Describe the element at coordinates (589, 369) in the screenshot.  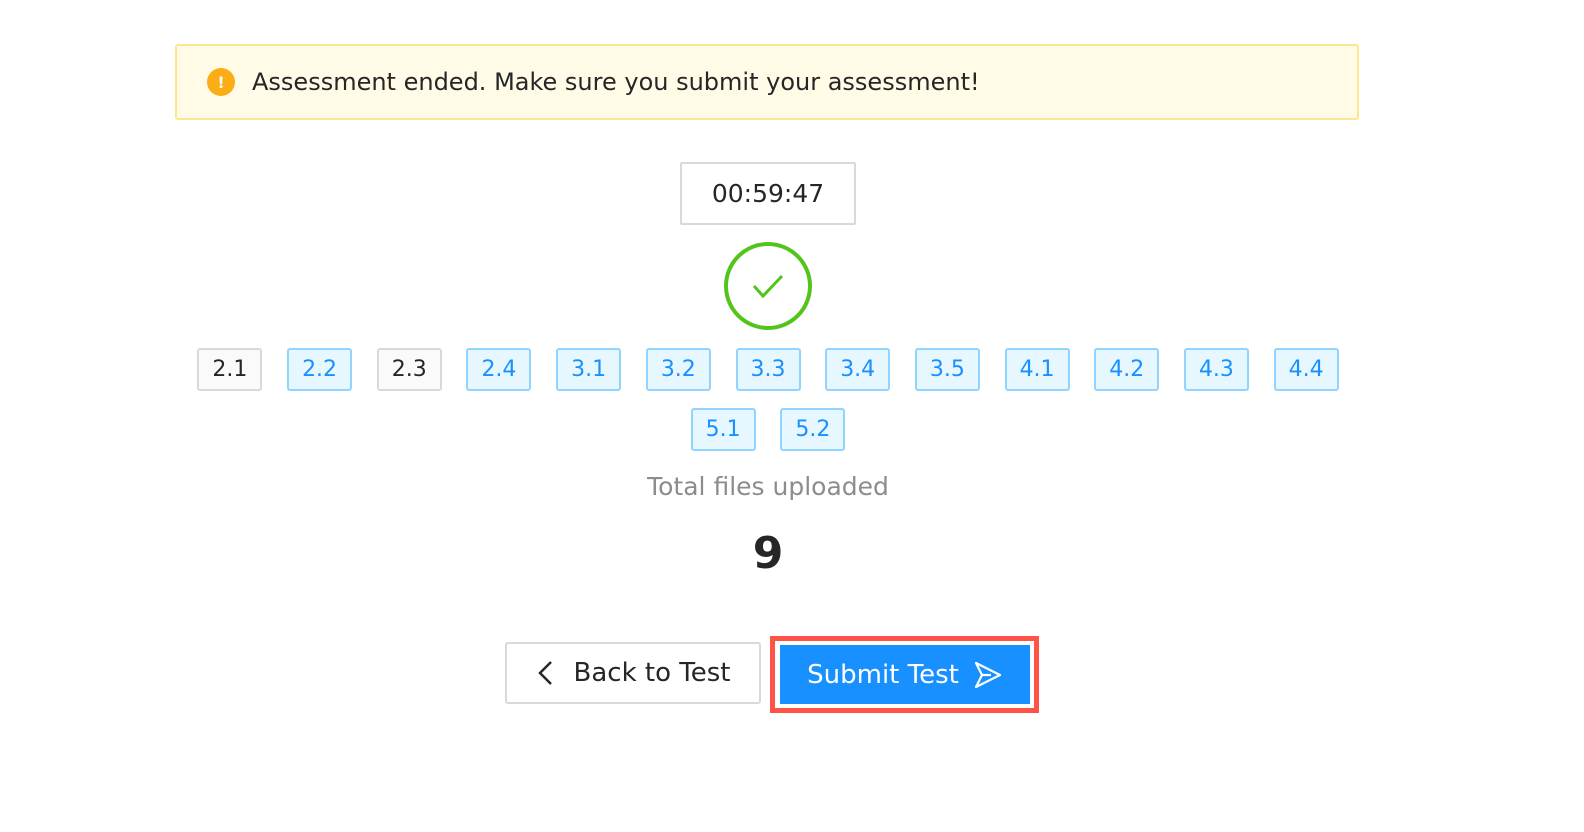
I see `question-button-3-1: 3.1` at that location.